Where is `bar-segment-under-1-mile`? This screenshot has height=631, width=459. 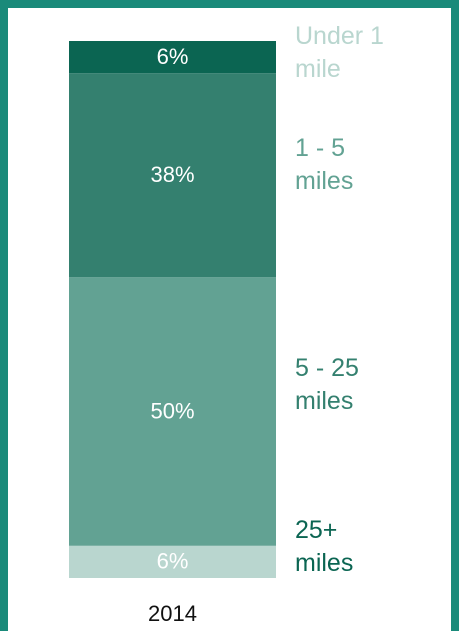
bar-segment-under-1-mile is located at coordinates (172, 561).